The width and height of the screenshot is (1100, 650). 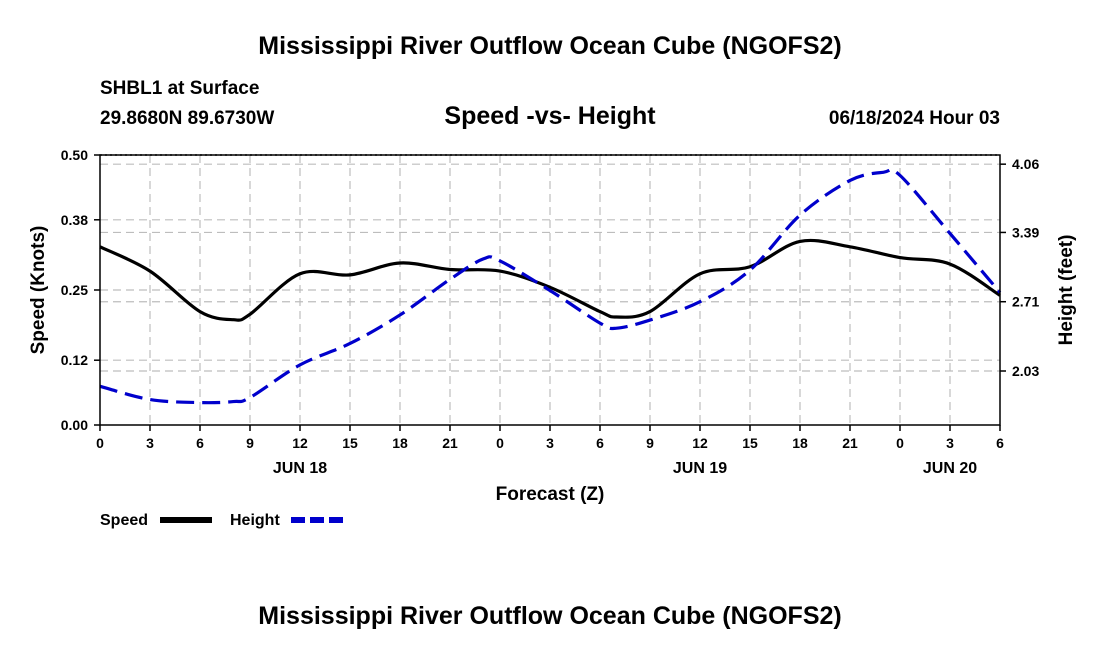 I want to click on y-axis-title: Speed (Knots), so click(x=38, y=290).